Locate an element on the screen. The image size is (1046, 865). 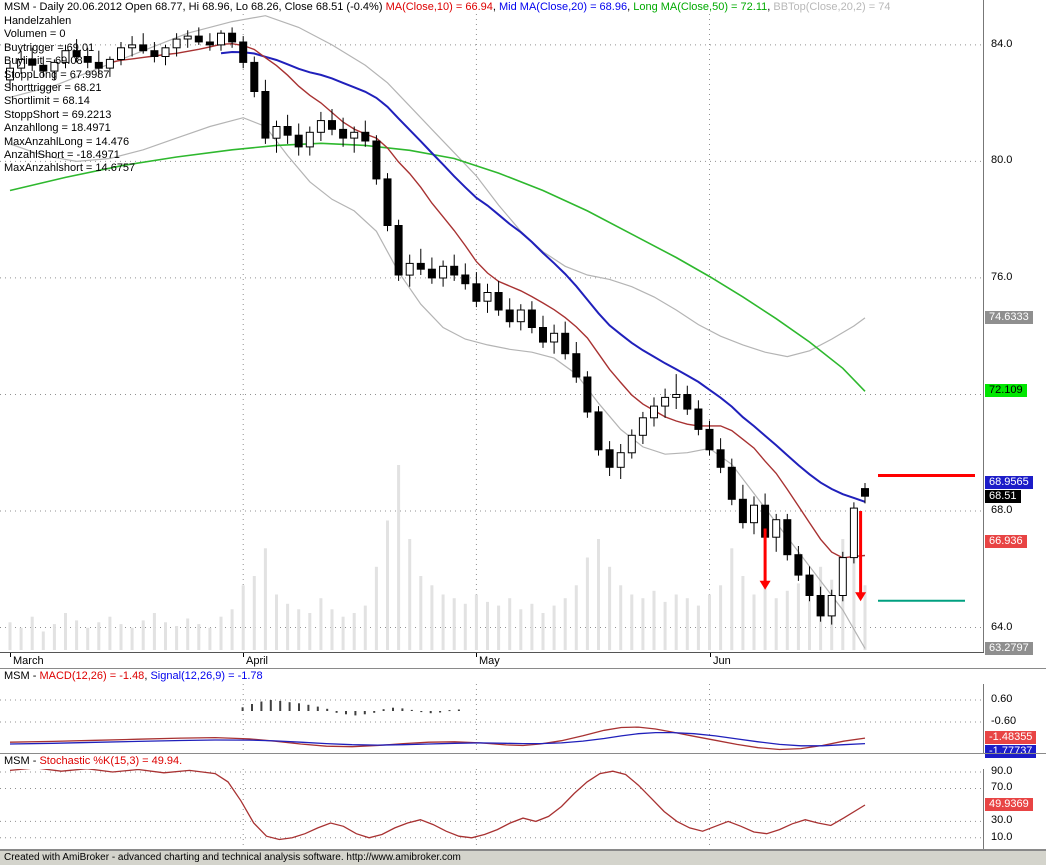
info-line: Shortlimit = 68.14 is located at coordinates (47, 101).